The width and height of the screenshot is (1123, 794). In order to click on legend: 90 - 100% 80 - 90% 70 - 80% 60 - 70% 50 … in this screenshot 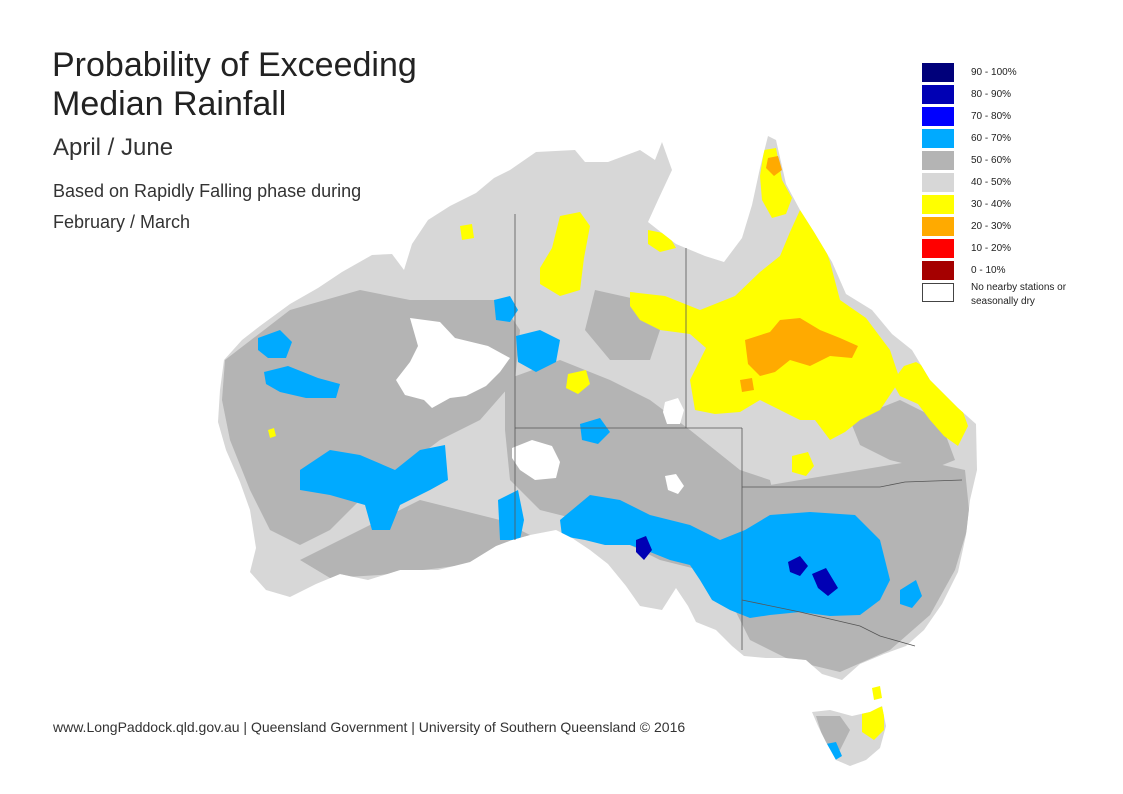, I will do `click(1012, 186)`.